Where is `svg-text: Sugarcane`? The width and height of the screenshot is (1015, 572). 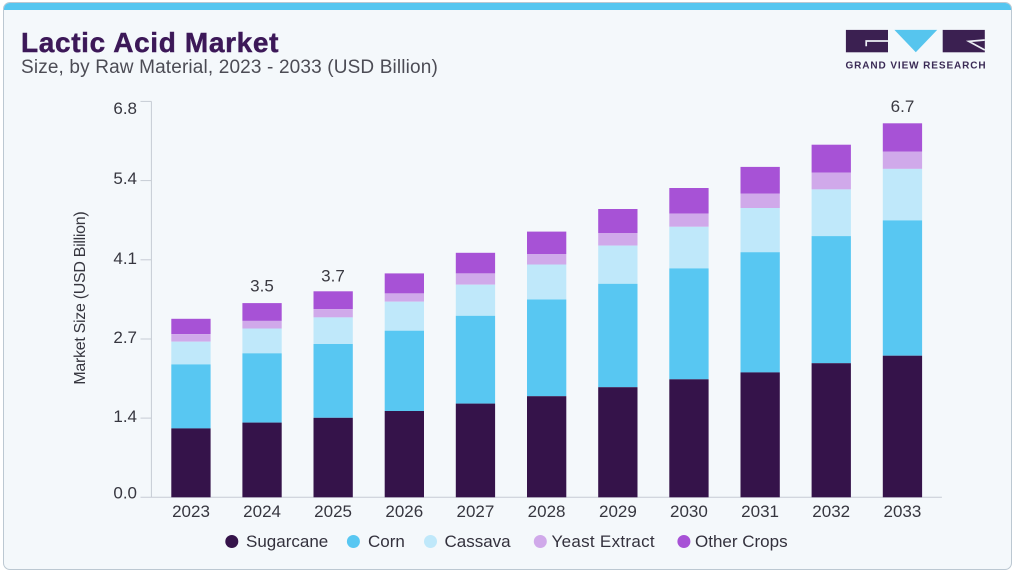 svg-text: Sugarcane is located at coordinates (287, 541).